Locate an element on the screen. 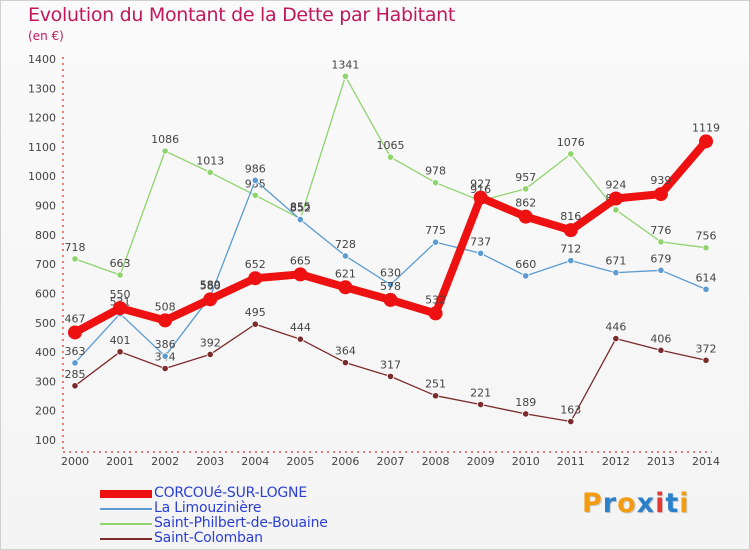  data-label-corcou-sur-logne: 578 is located at coordinates (390, 286).